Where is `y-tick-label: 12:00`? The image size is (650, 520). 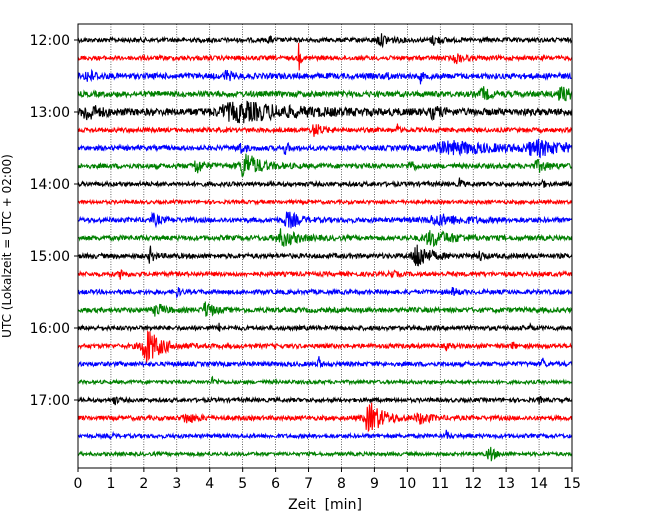 y-tick-label: 12:00 is located at coordinates (50, 41).